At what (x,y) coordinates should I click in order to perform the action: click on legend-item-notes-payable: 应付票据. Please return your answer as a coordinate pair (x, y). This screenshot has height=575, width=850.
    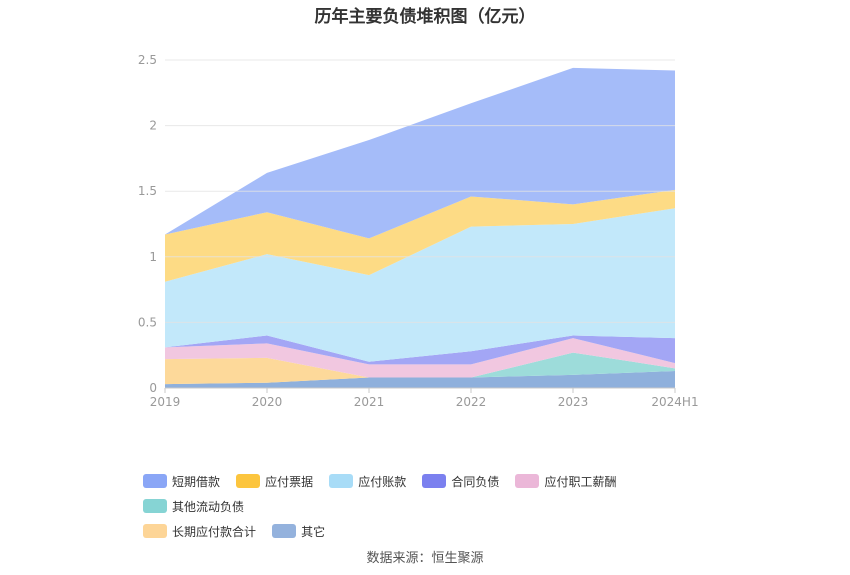
    Looking at the image, I should click on (274, 481).